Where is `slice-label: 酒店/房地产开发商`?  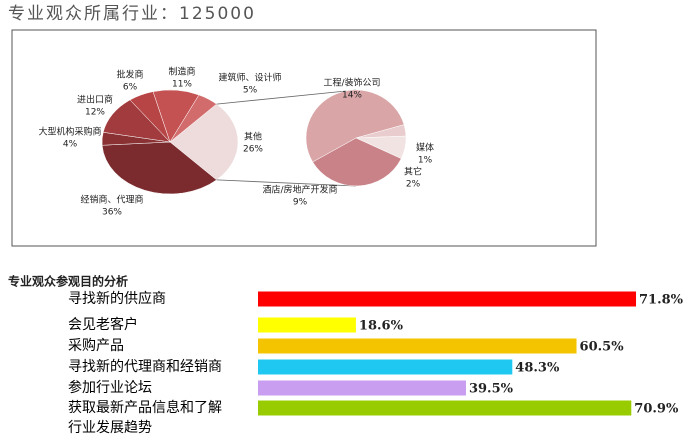
slice-label: 酒店/房地产开发商 is located at coordinates (299, 190).